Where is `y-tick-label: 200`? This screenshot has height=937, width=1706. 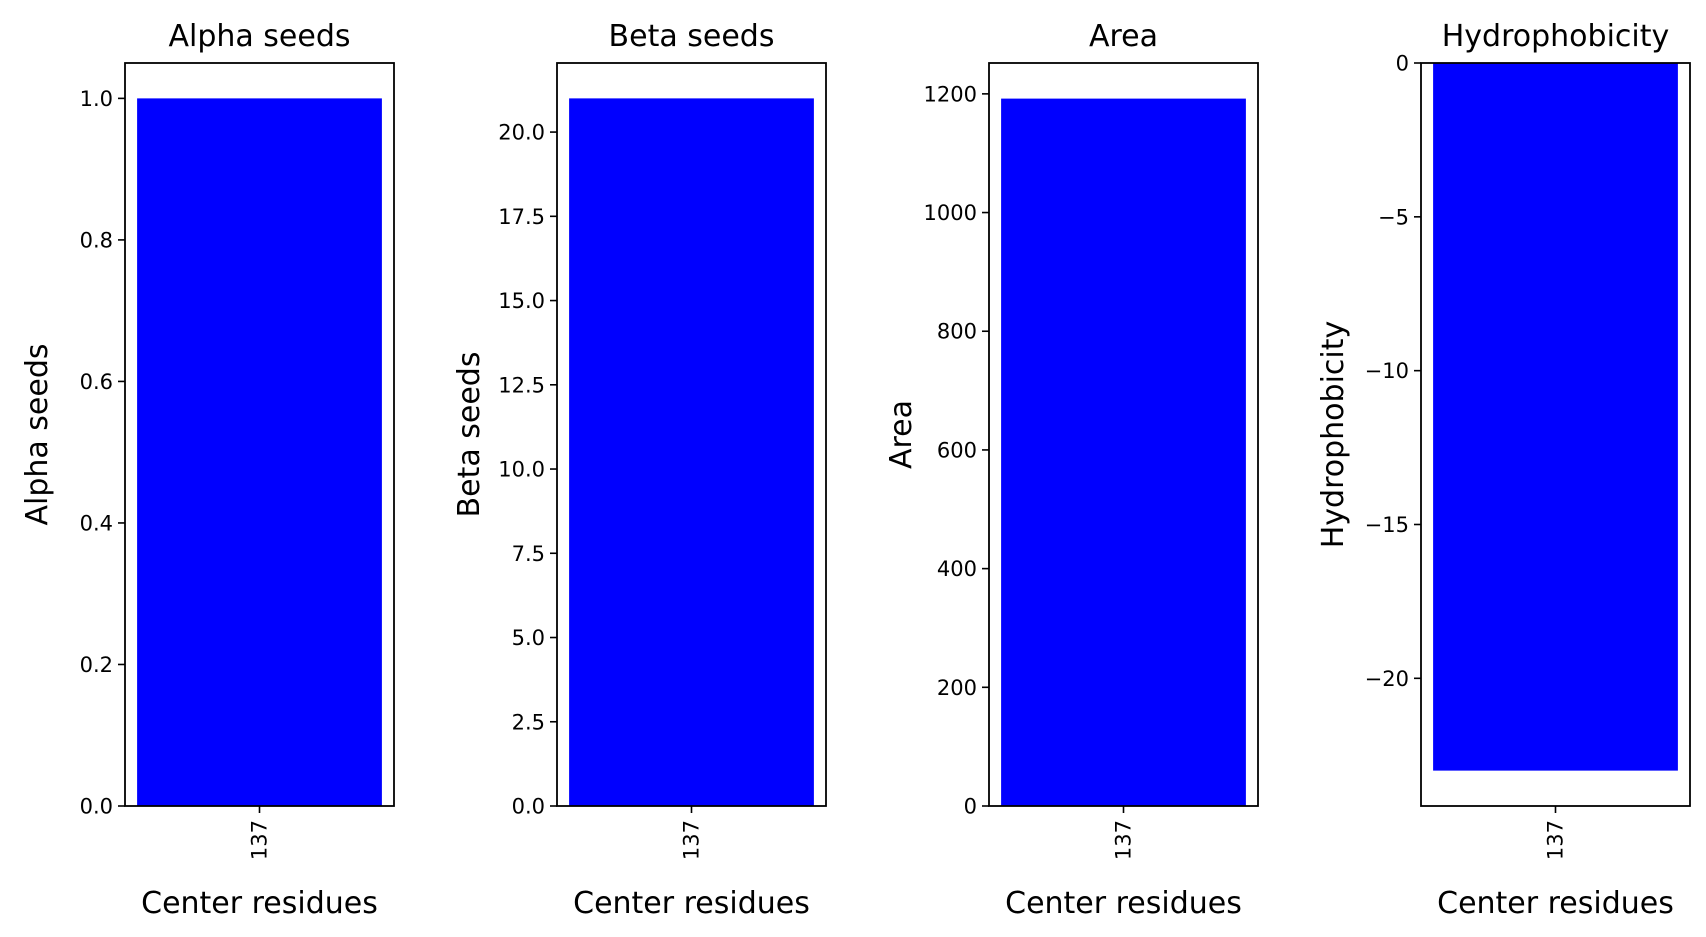
y-tick-label: 200 is located at coordinates (957, 688).